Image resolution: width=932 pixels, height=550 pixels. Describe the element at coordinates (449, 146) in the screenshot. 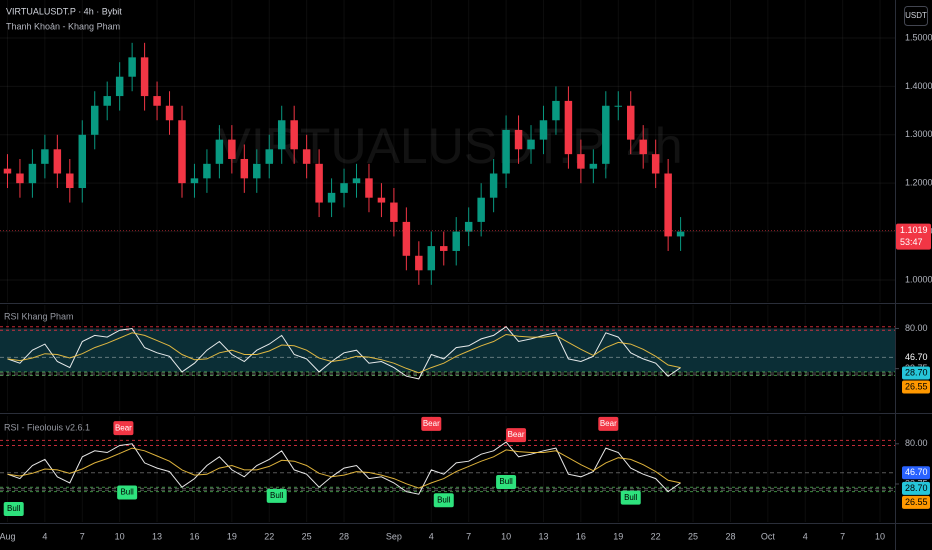

I see `watermark: VIRTUALUSDT.P, 4h` at that location.